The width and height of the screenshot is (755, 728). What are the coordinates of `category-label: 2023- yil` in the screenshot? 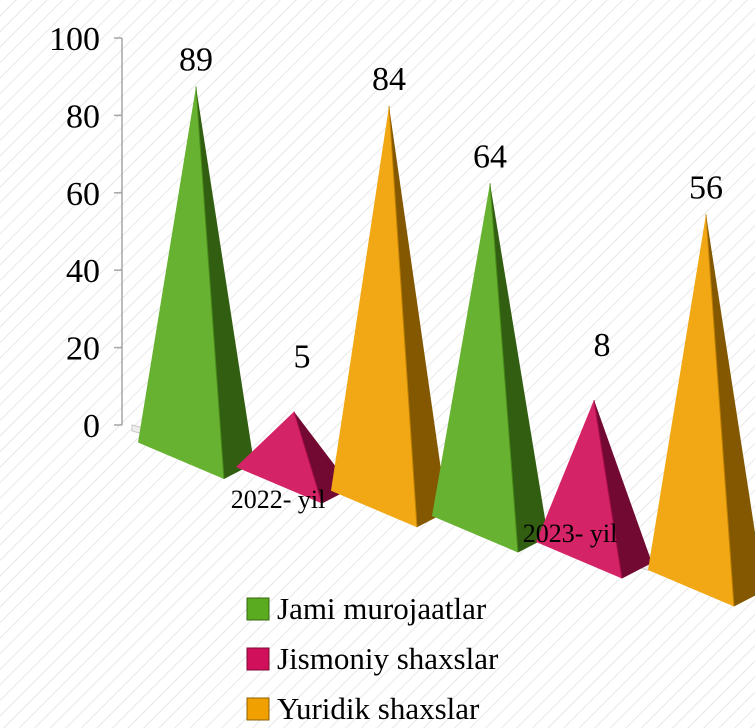 It's located at (570, 533).